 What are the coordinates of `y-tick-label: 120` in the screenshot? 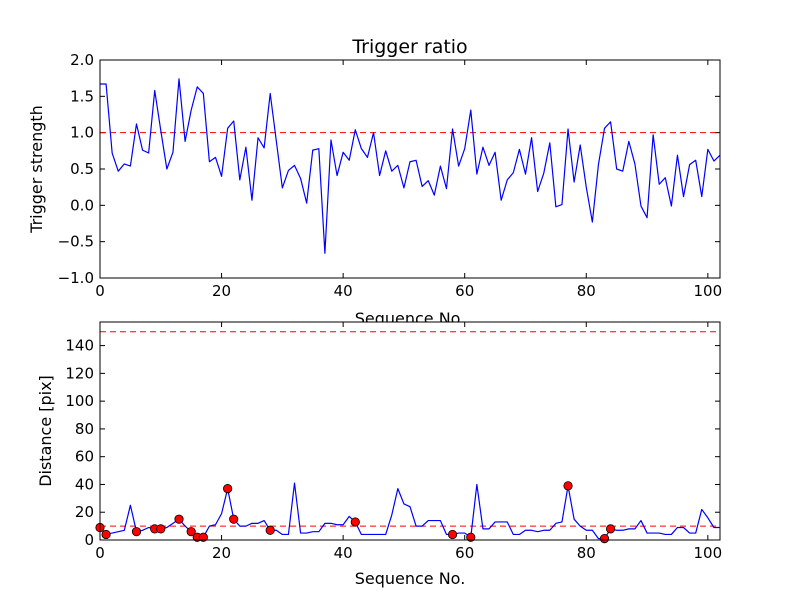 It's located at (79, 373).